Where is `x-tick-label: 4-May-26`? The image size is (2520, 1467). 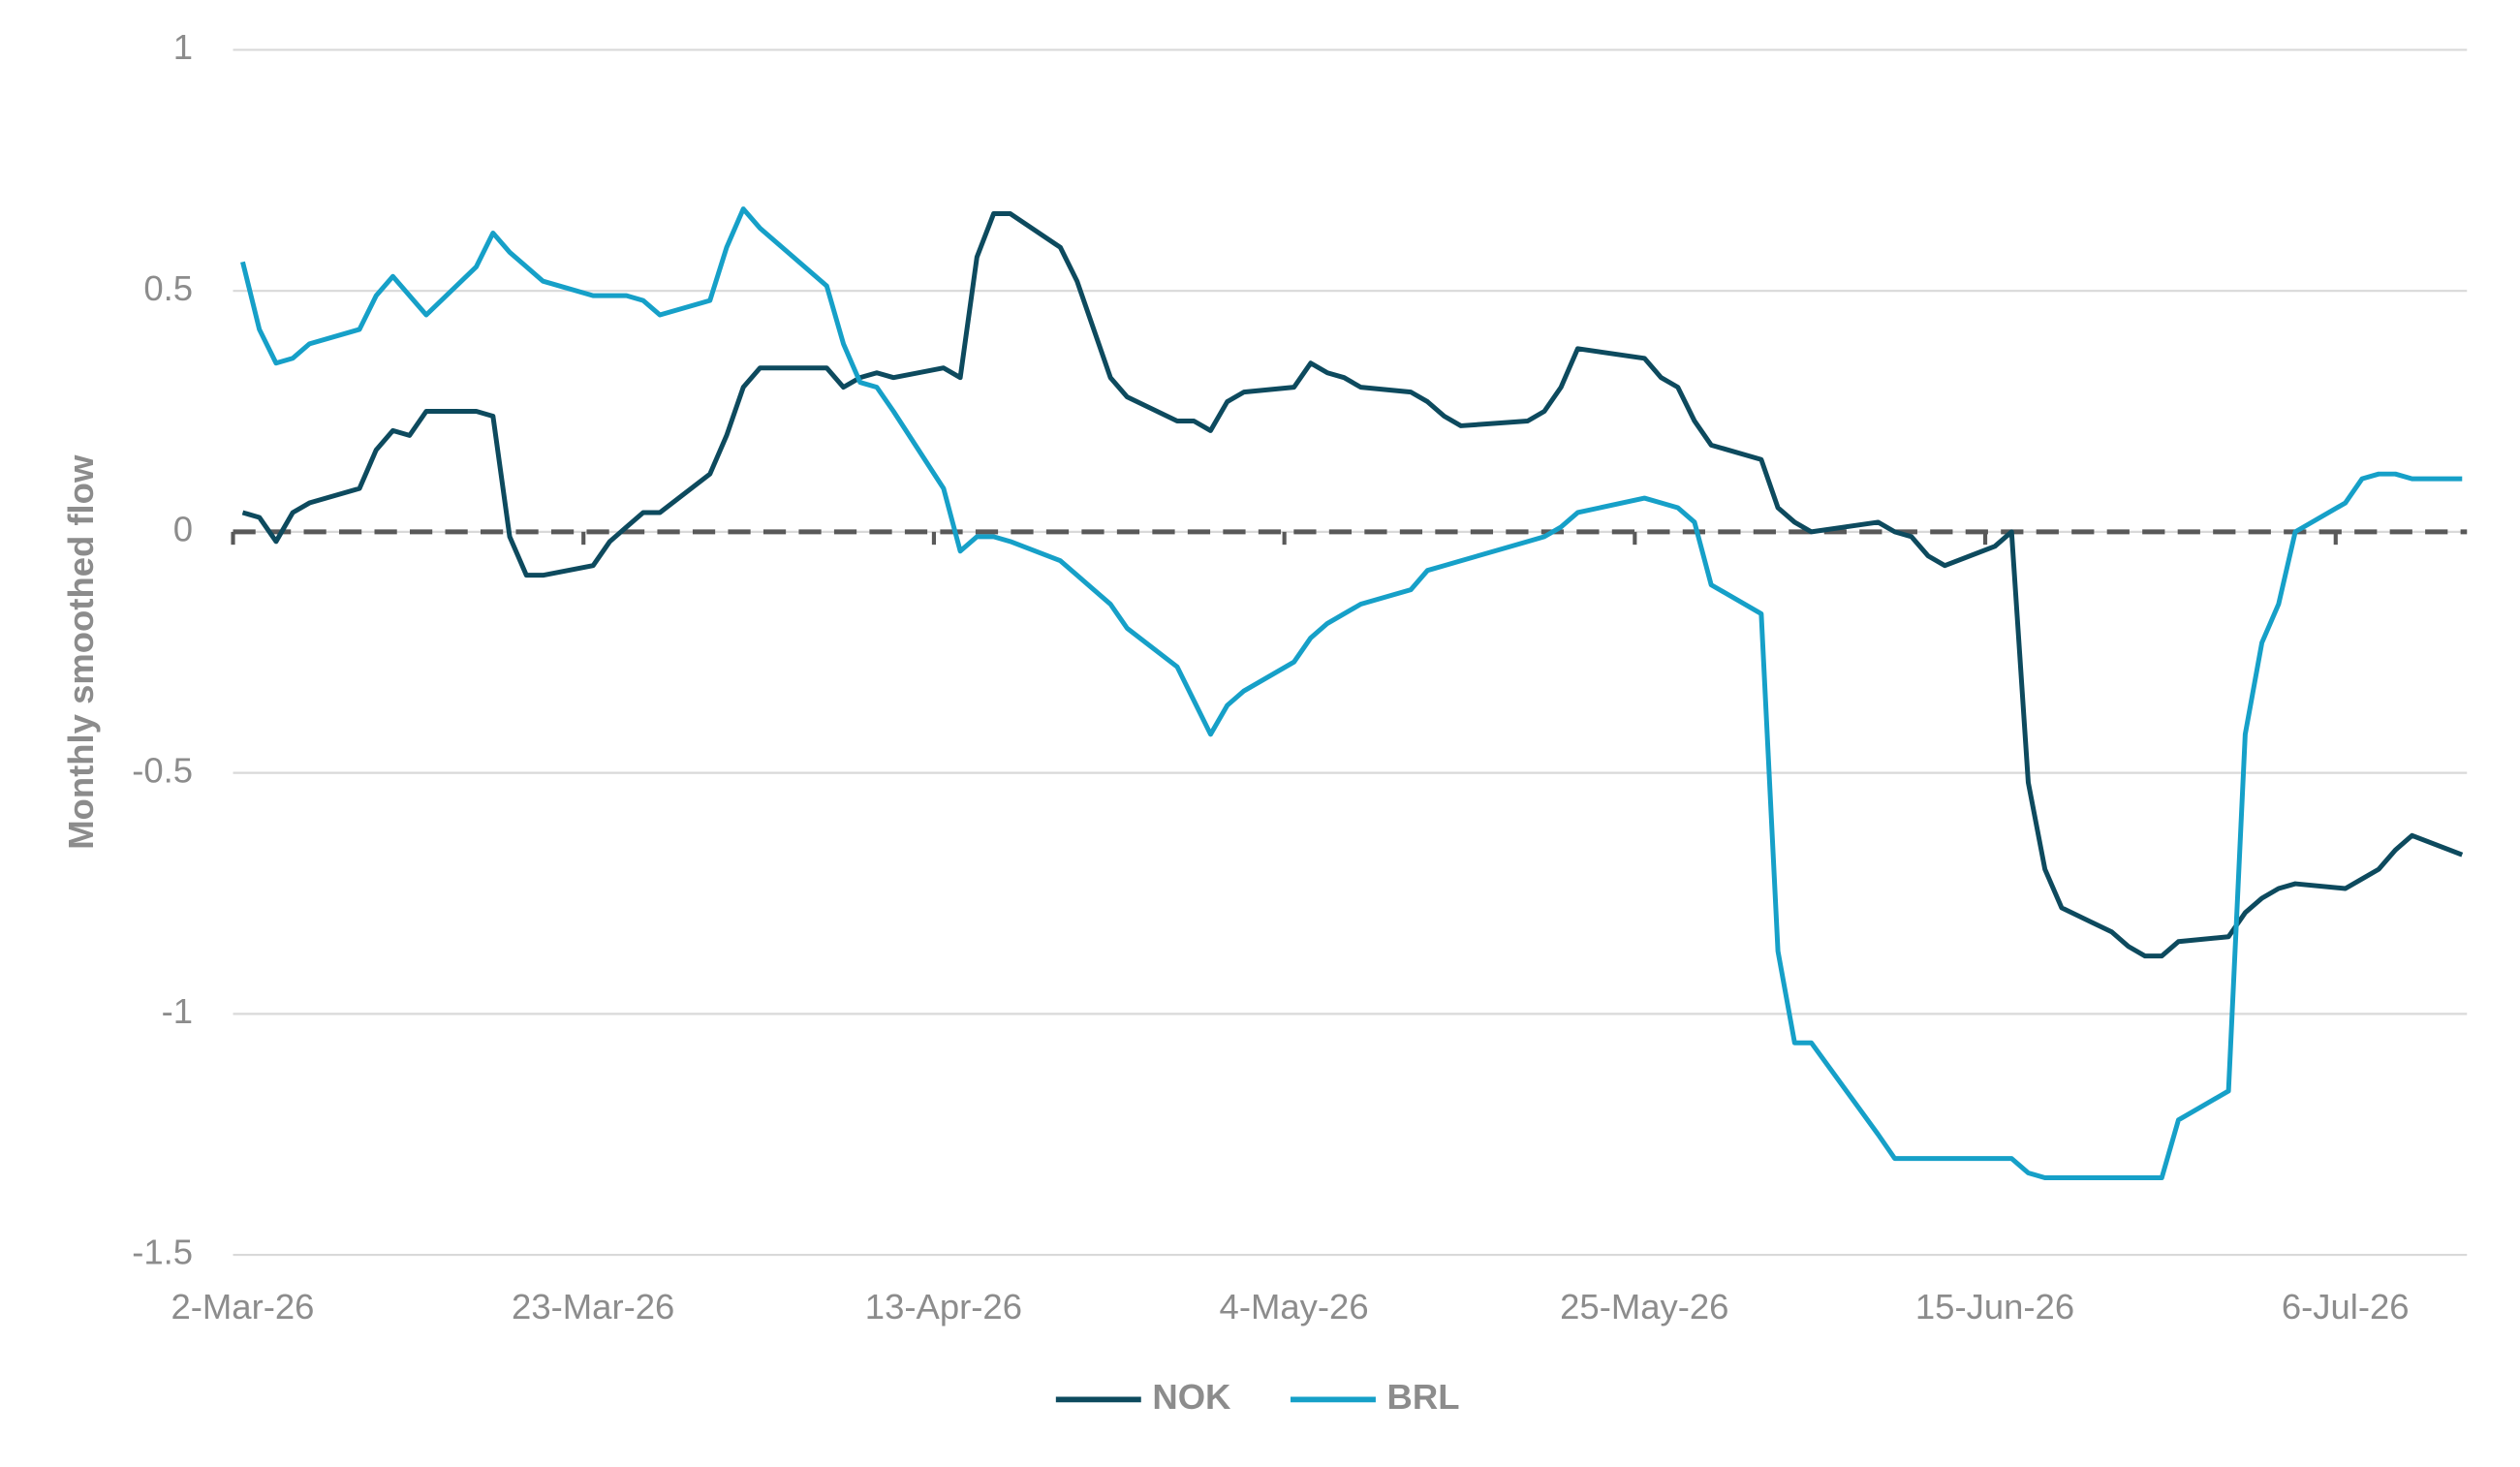
x-tick-label: 4-May-26 is located at coordinates (1295, 1307).